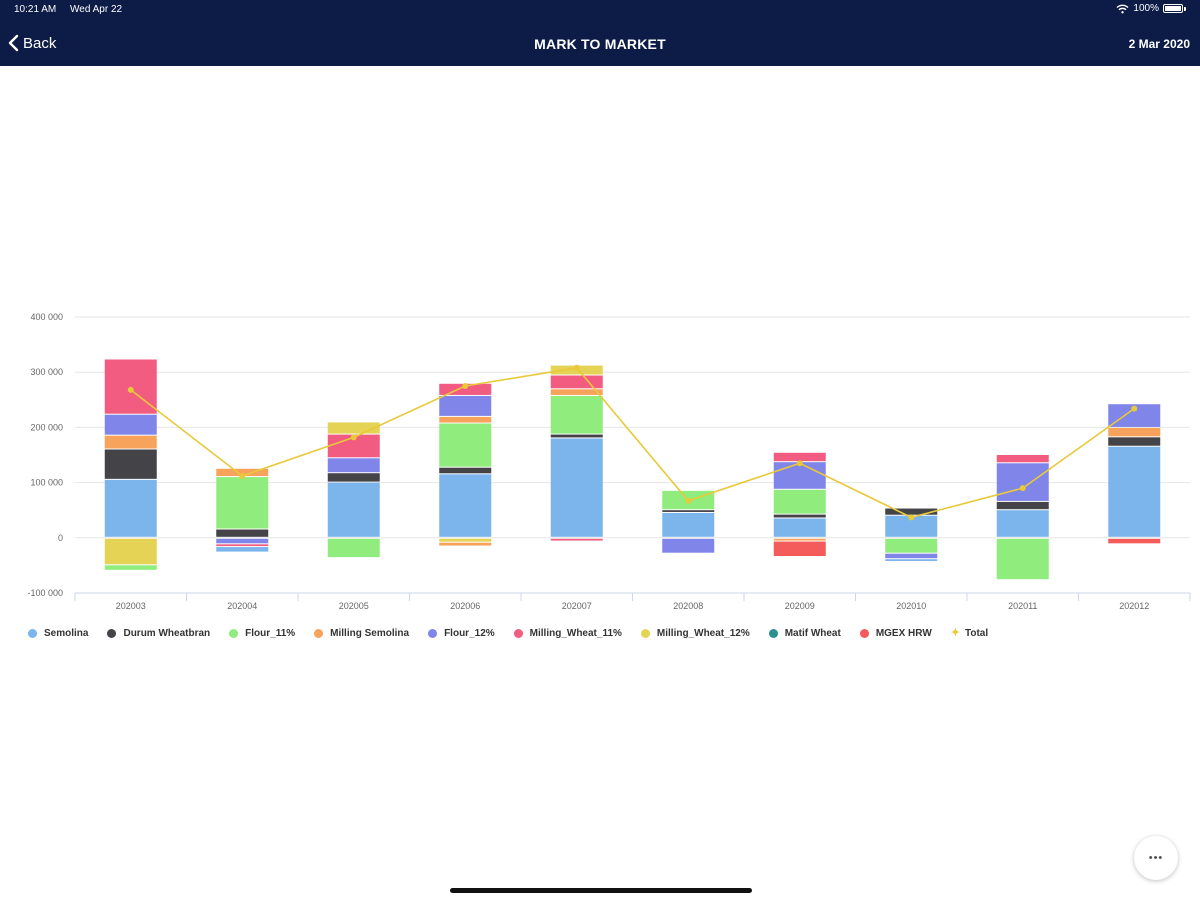 The height and width of the screenshot is (900, 1200). I want to click on legend-item: ✦ Total, so click(969, 633).